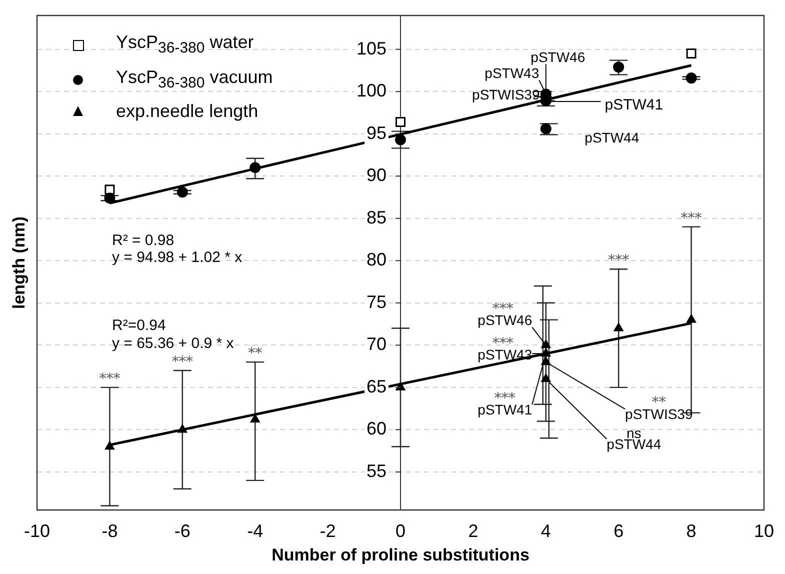  I want to click on x-tick-label: 4, so click(545, 530).